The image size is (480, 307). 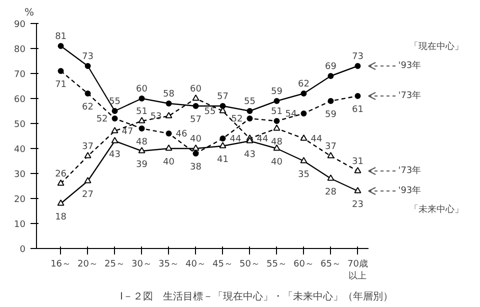 What do you see at coordinates (20, 100) in the screenshot?
I see `y-tick-label: 60` at bounding box center [20, 100].